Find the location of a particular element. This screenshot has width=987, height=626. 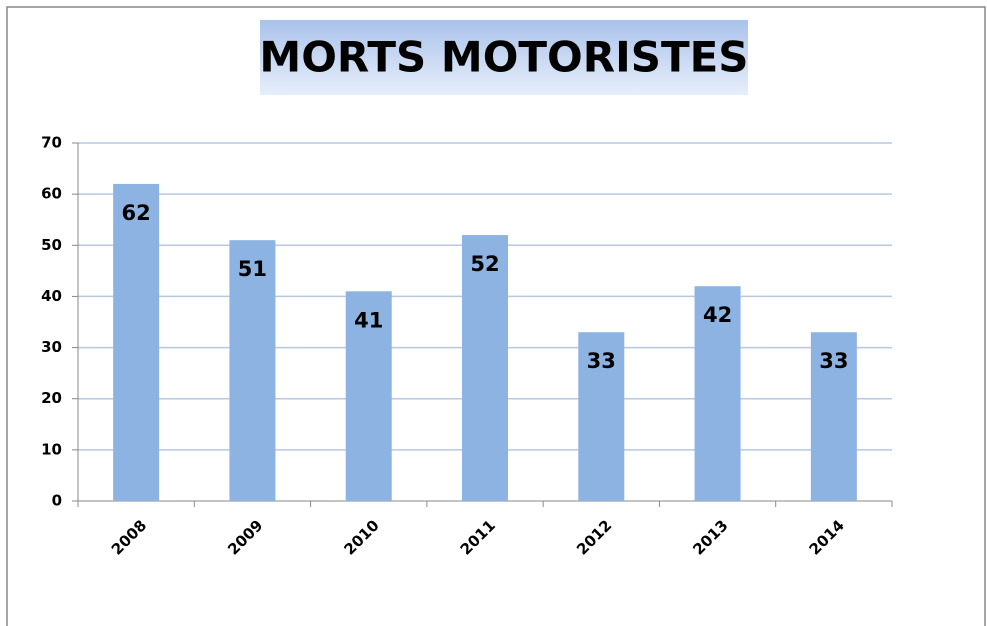

y-tick-label: 70 is located at coordinates (51, 143).